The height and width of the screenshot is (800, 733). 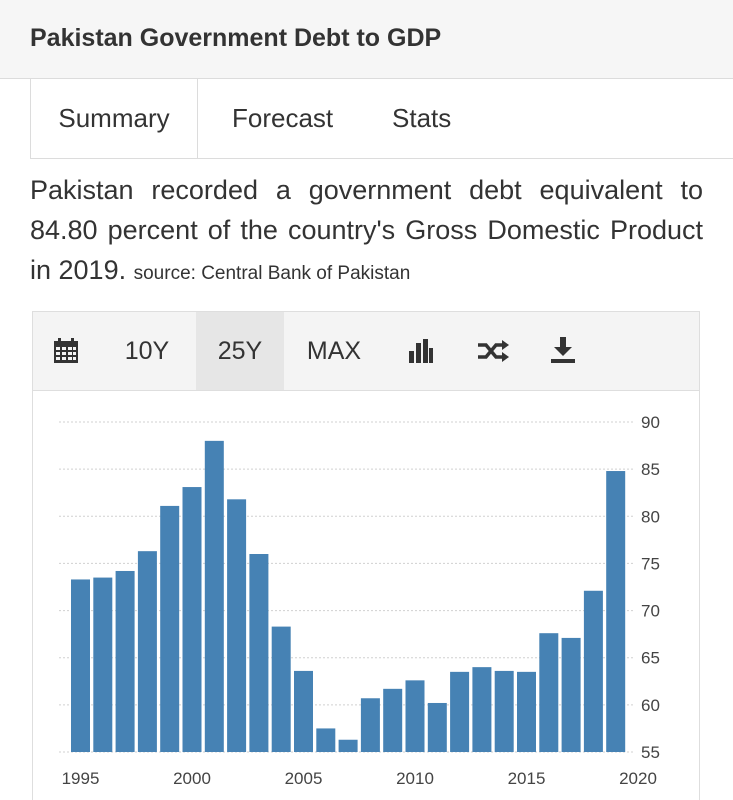 What do you see at coordinates (437, 727) in the screenshot?
I see `bar-2011` at bounding box center [437, 727].